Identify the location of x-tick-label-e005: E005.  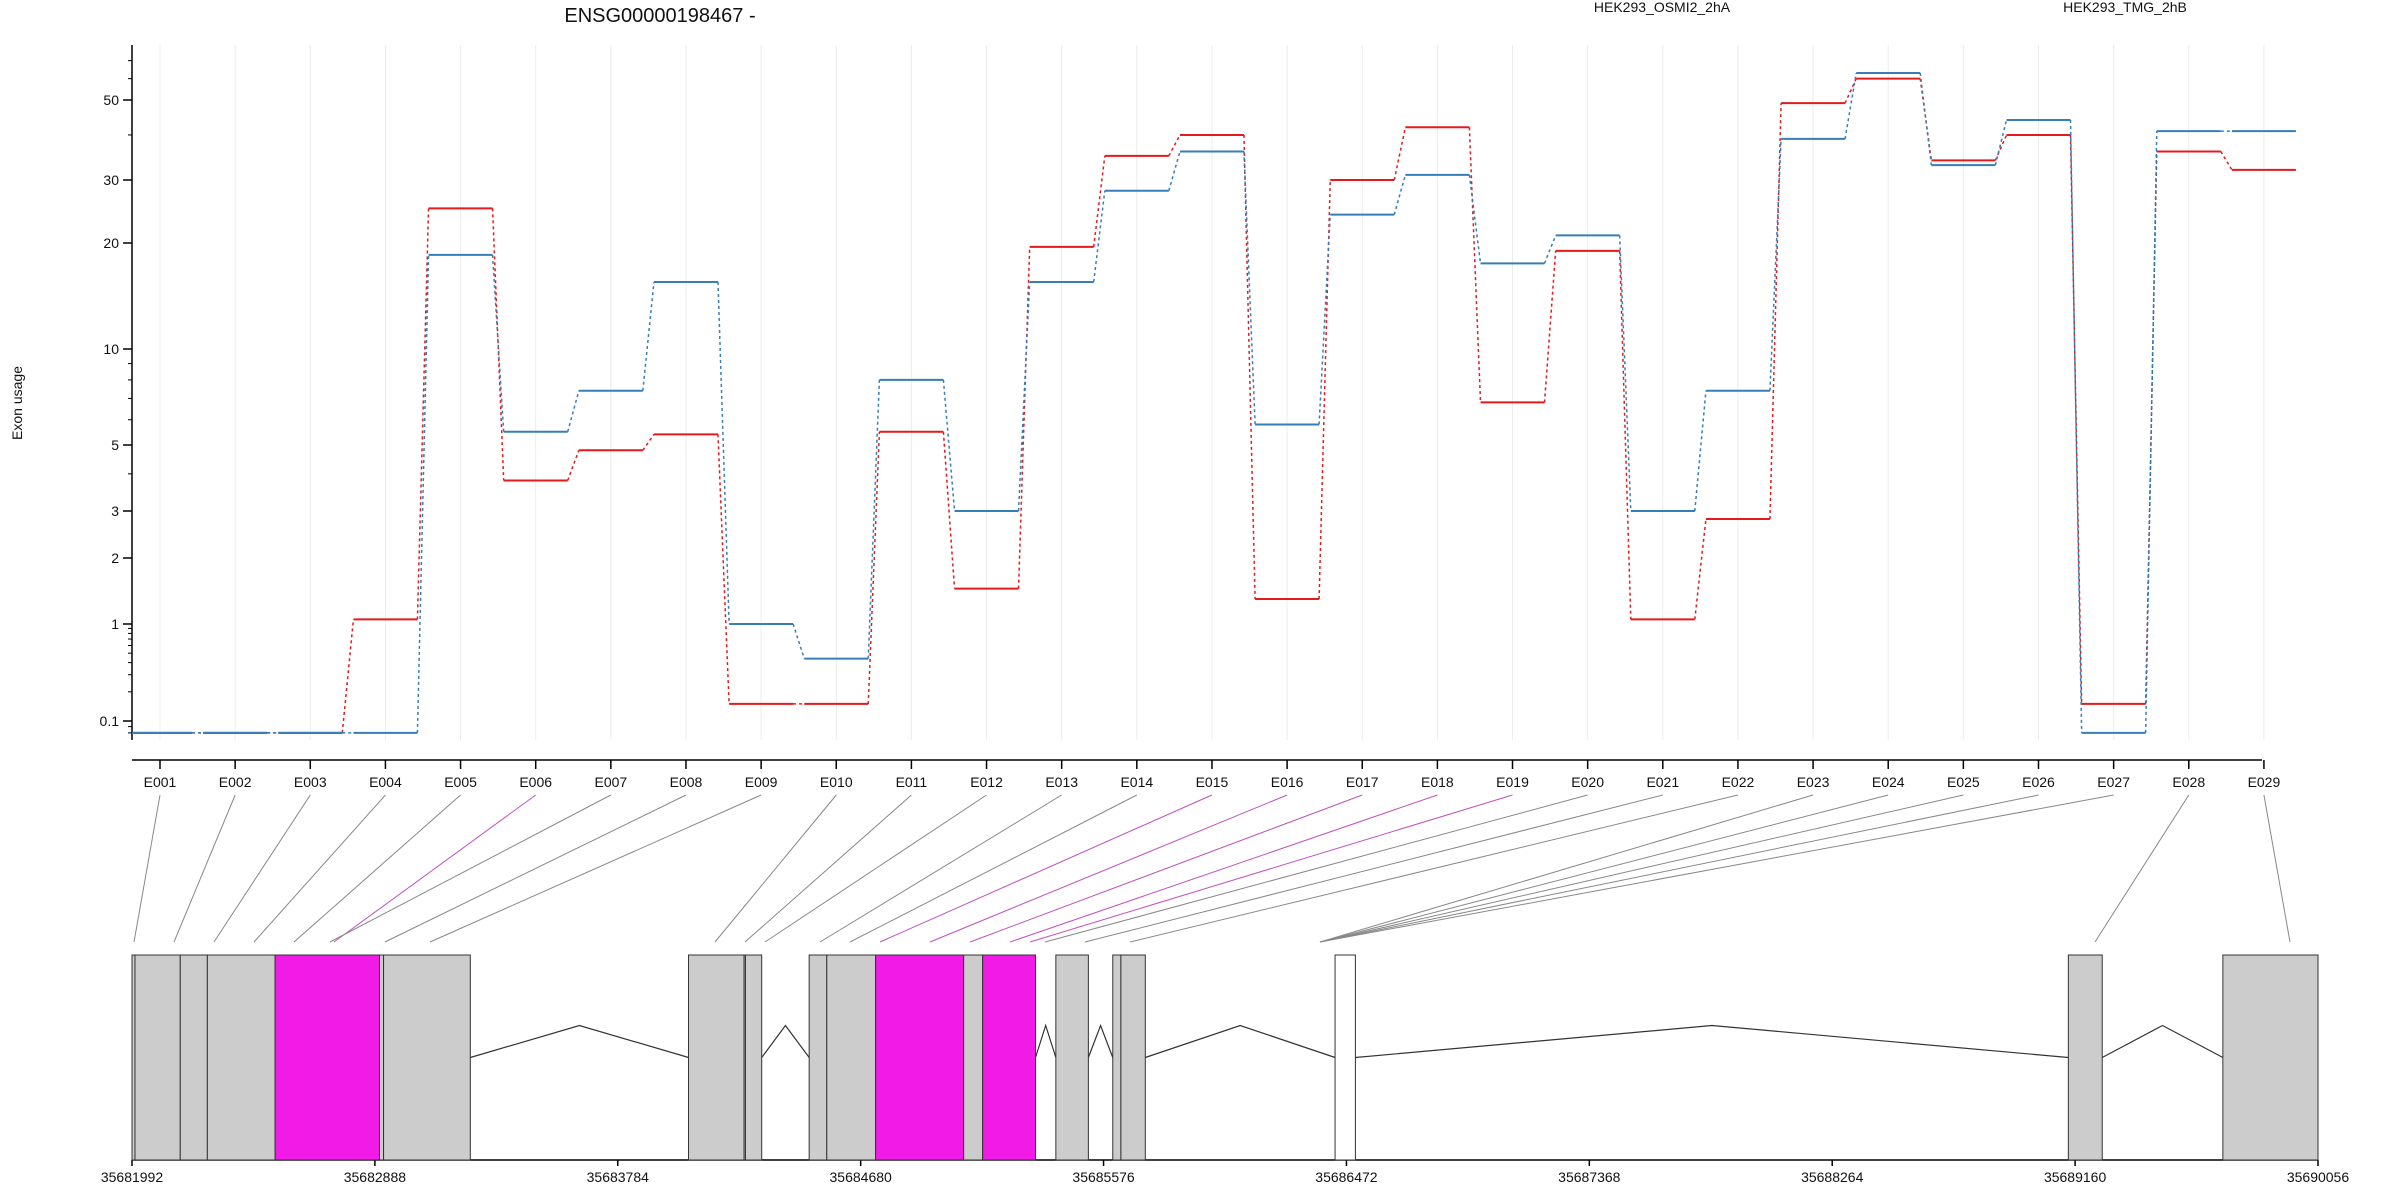
(460, 782).